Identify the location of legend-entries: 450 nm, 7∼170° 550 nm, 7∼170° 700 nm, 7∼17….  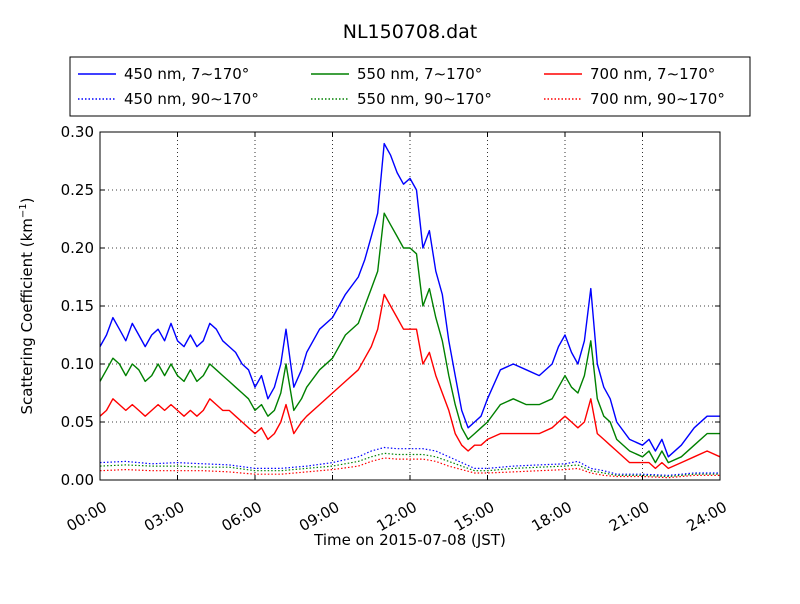
(401, 86).